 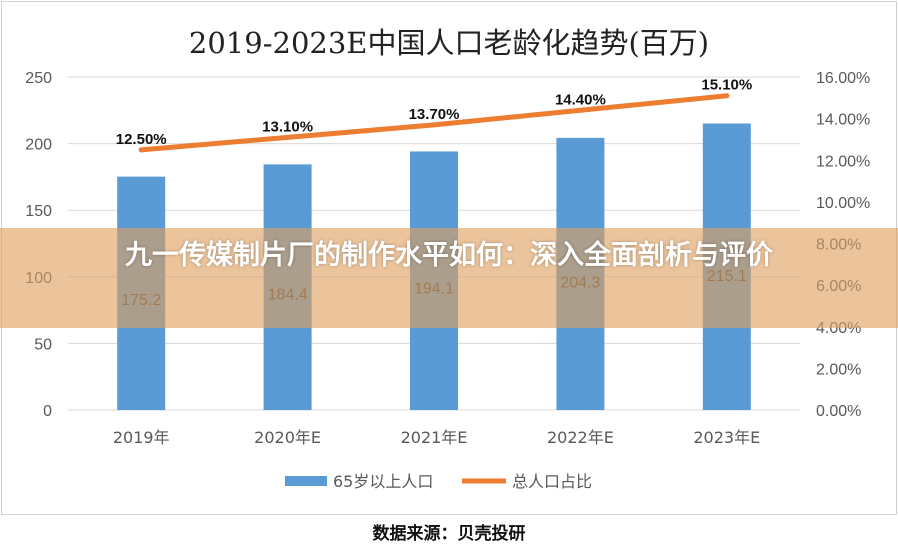 What do you see at coordinates (434, 114) in the screenshot?
I see `line-data-label: 13.70%` at bounding box center [434, 114].